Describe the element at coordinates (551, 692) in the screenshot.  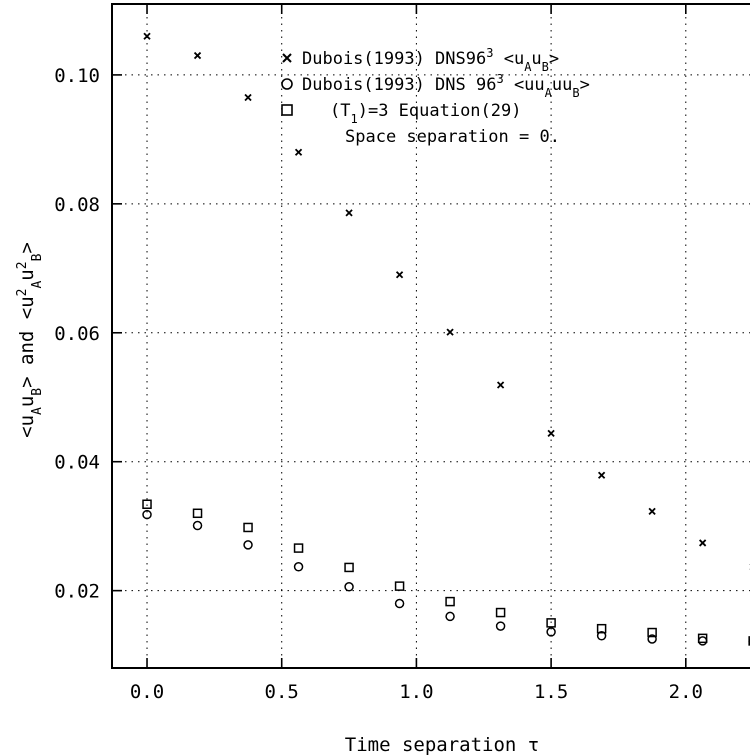
I see `x-tick-label: 1.5` at that location.